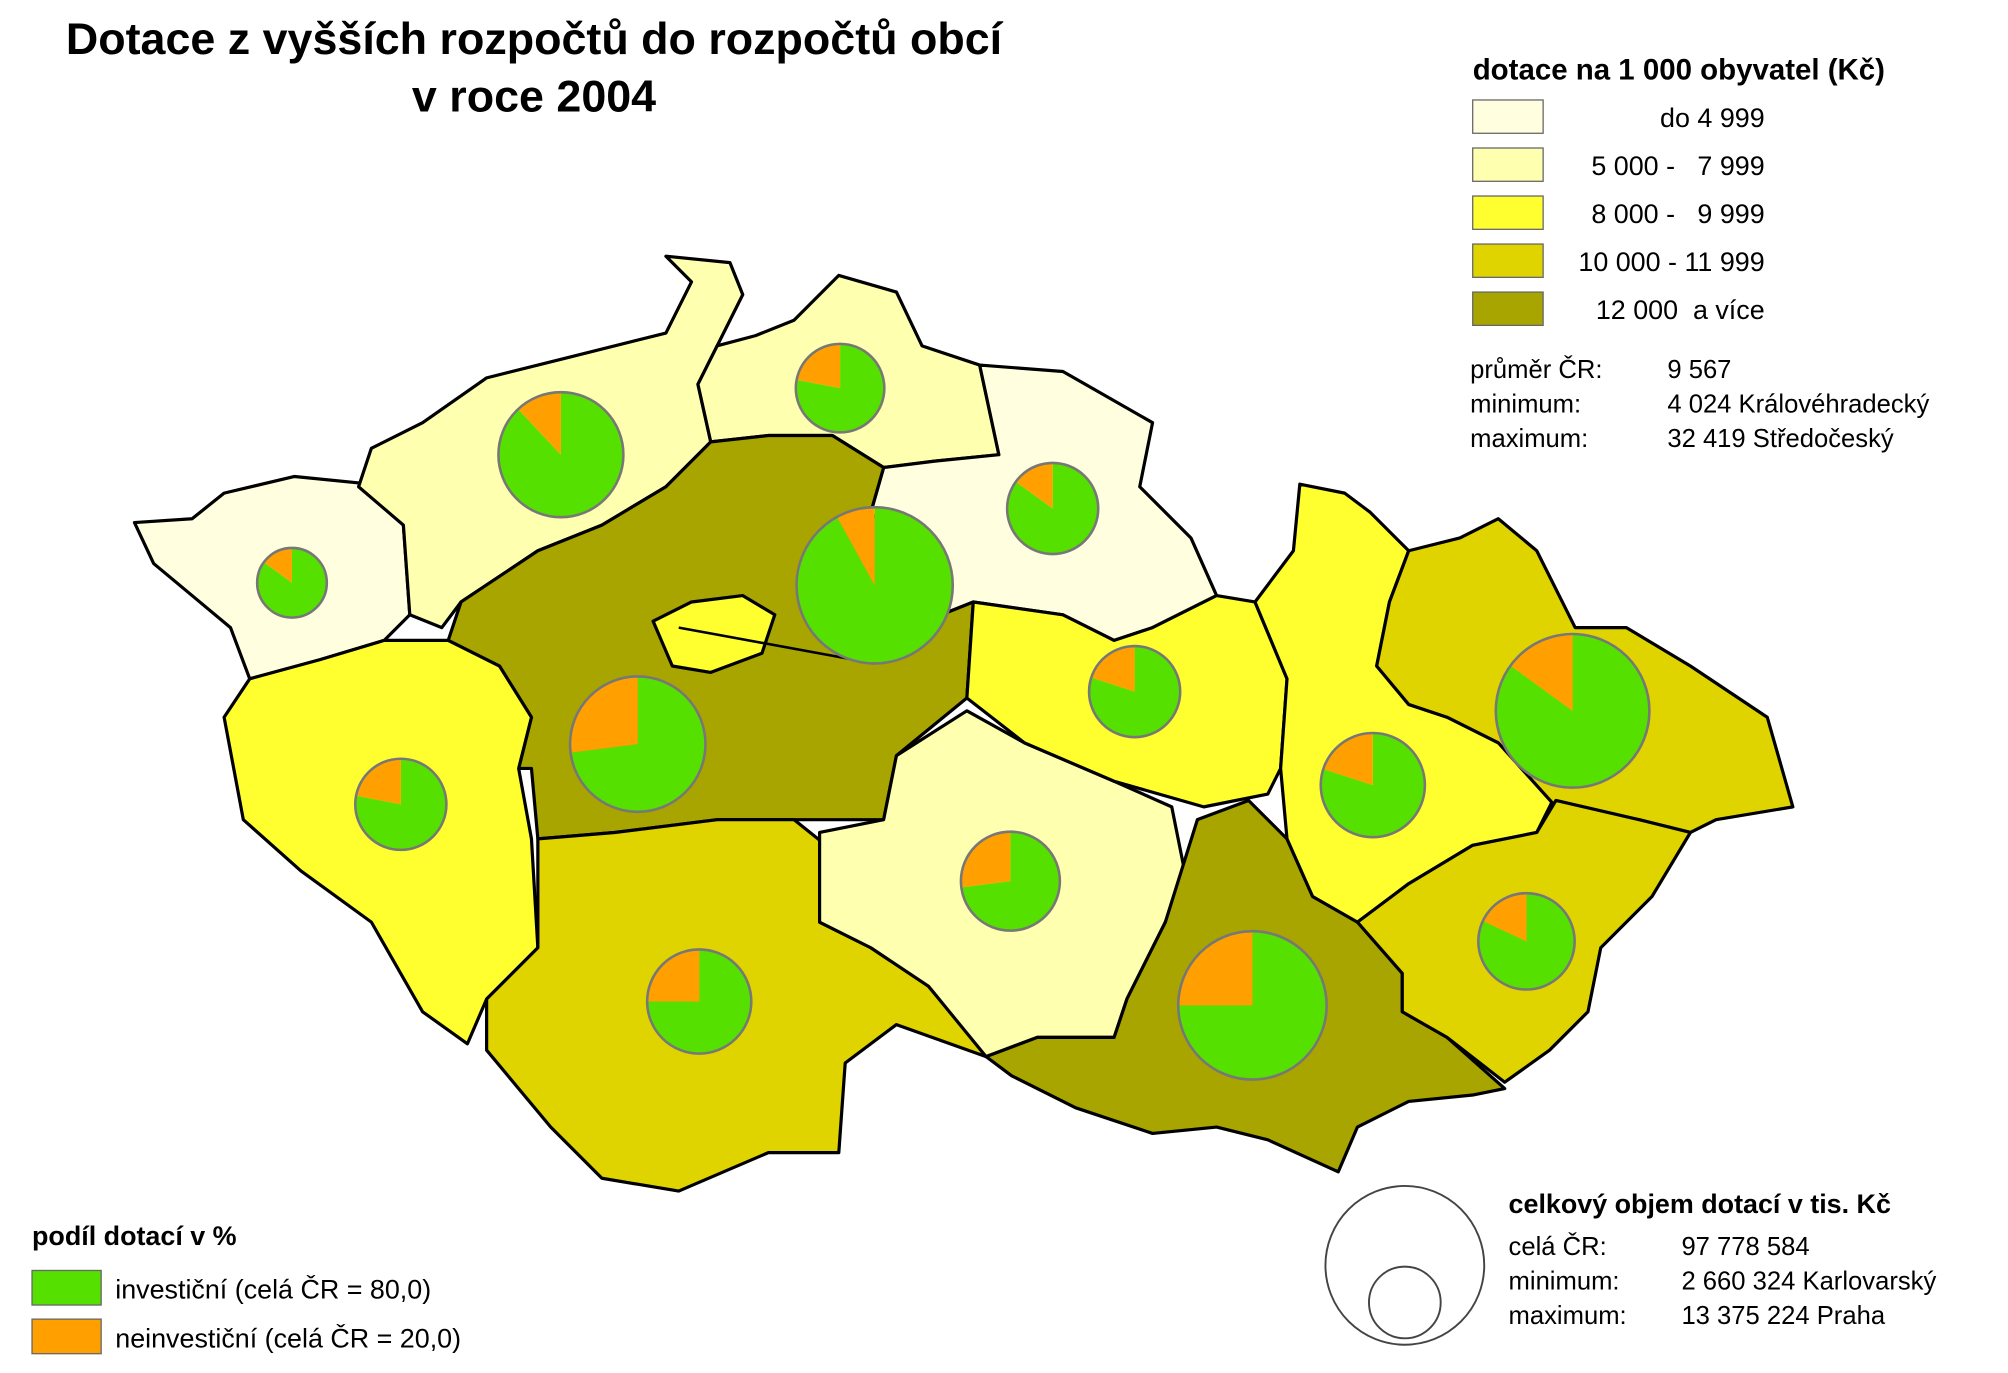 This screenshot has width=2008, height=1373. Describe the element at coordinates (1677, 214) in the screenshot. I see `legend-label: 8 000 - 9 999` at that location.